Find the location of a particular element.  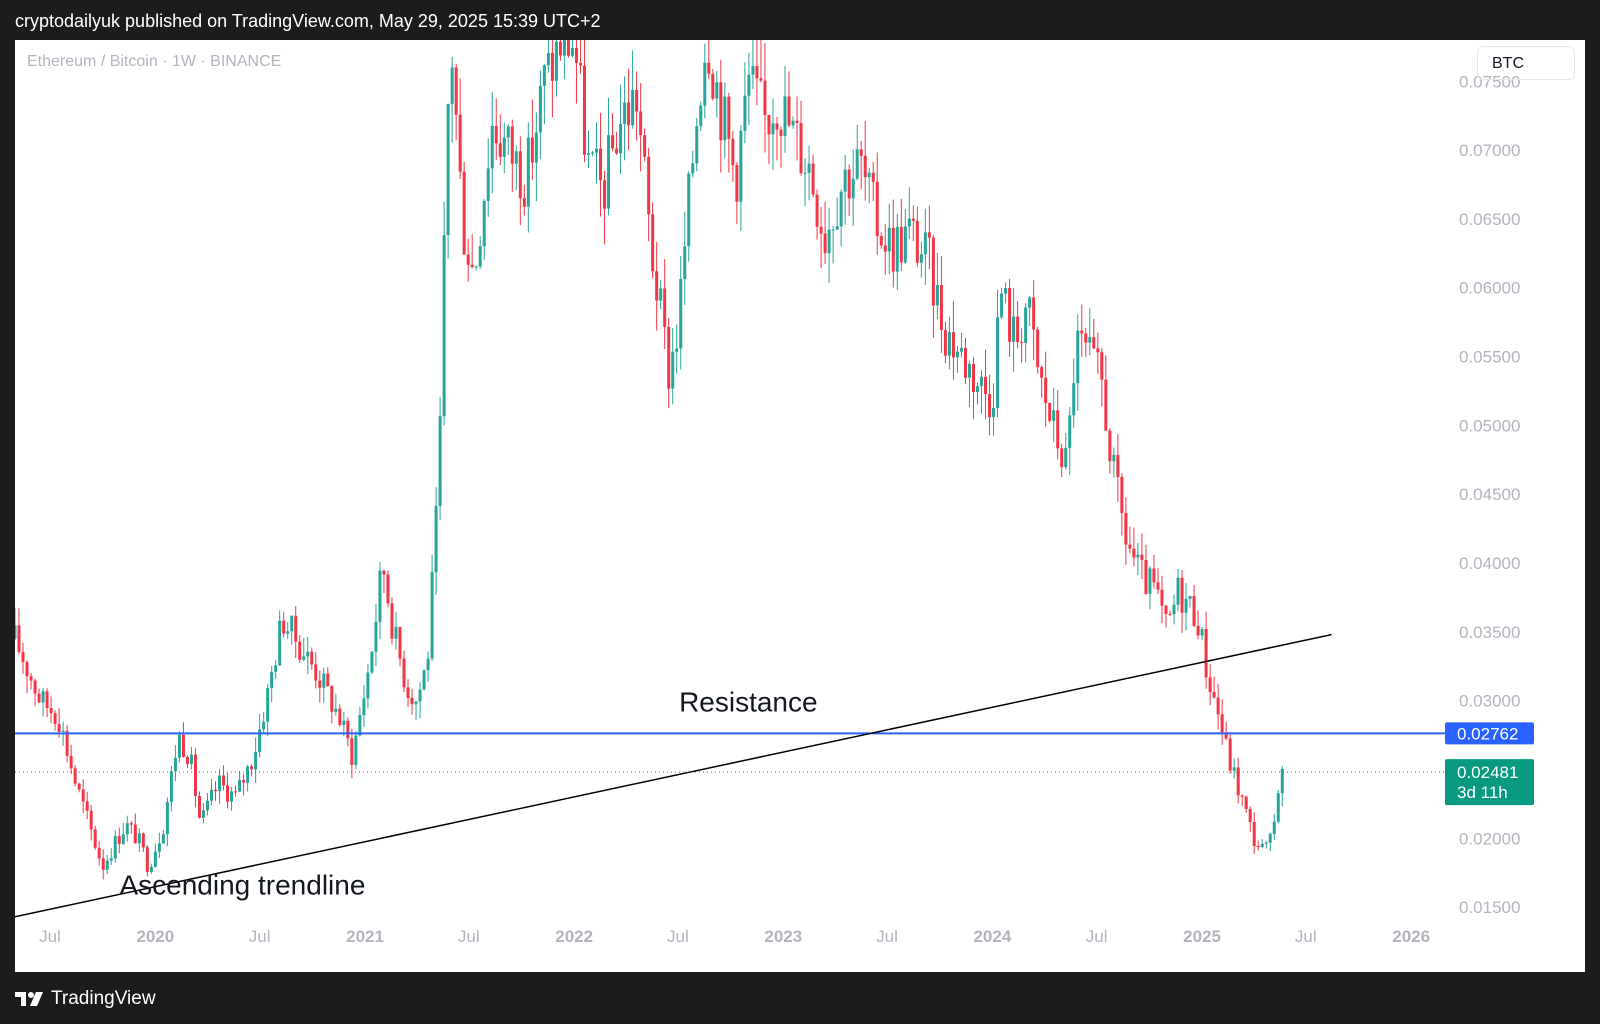

tradingview-logo-icon is located at coordinates (29, 999).